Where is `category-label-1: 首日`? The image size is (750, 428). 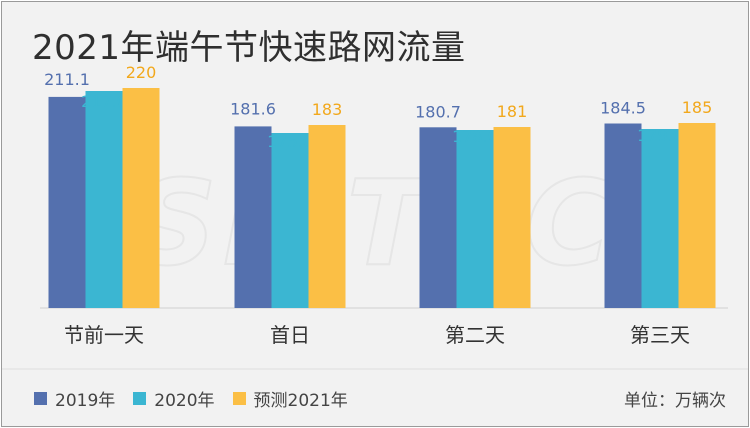 category-label-1: 首日 is located at coordinates (290, 335).